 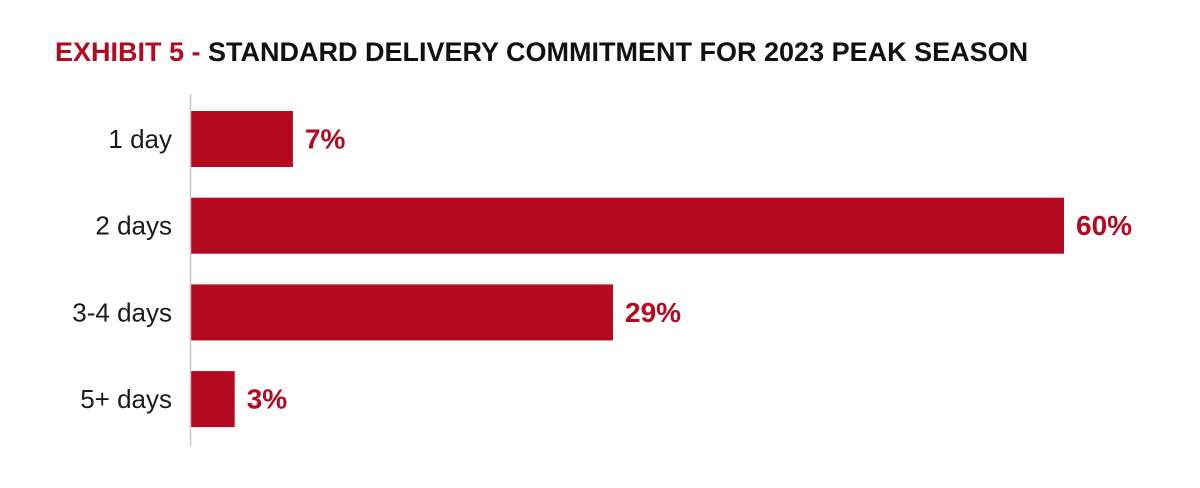 I want to click on value-label-1-day: 7%, so click(x=325, y=139).